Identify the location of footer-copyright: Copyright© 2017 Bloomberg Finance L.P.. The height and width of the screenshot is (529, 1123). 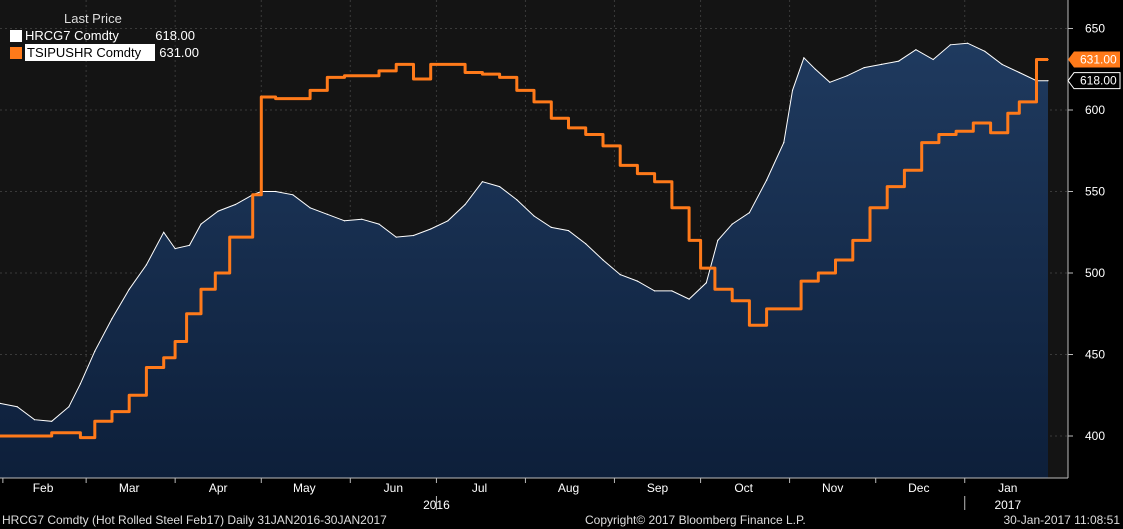
(695, 520).